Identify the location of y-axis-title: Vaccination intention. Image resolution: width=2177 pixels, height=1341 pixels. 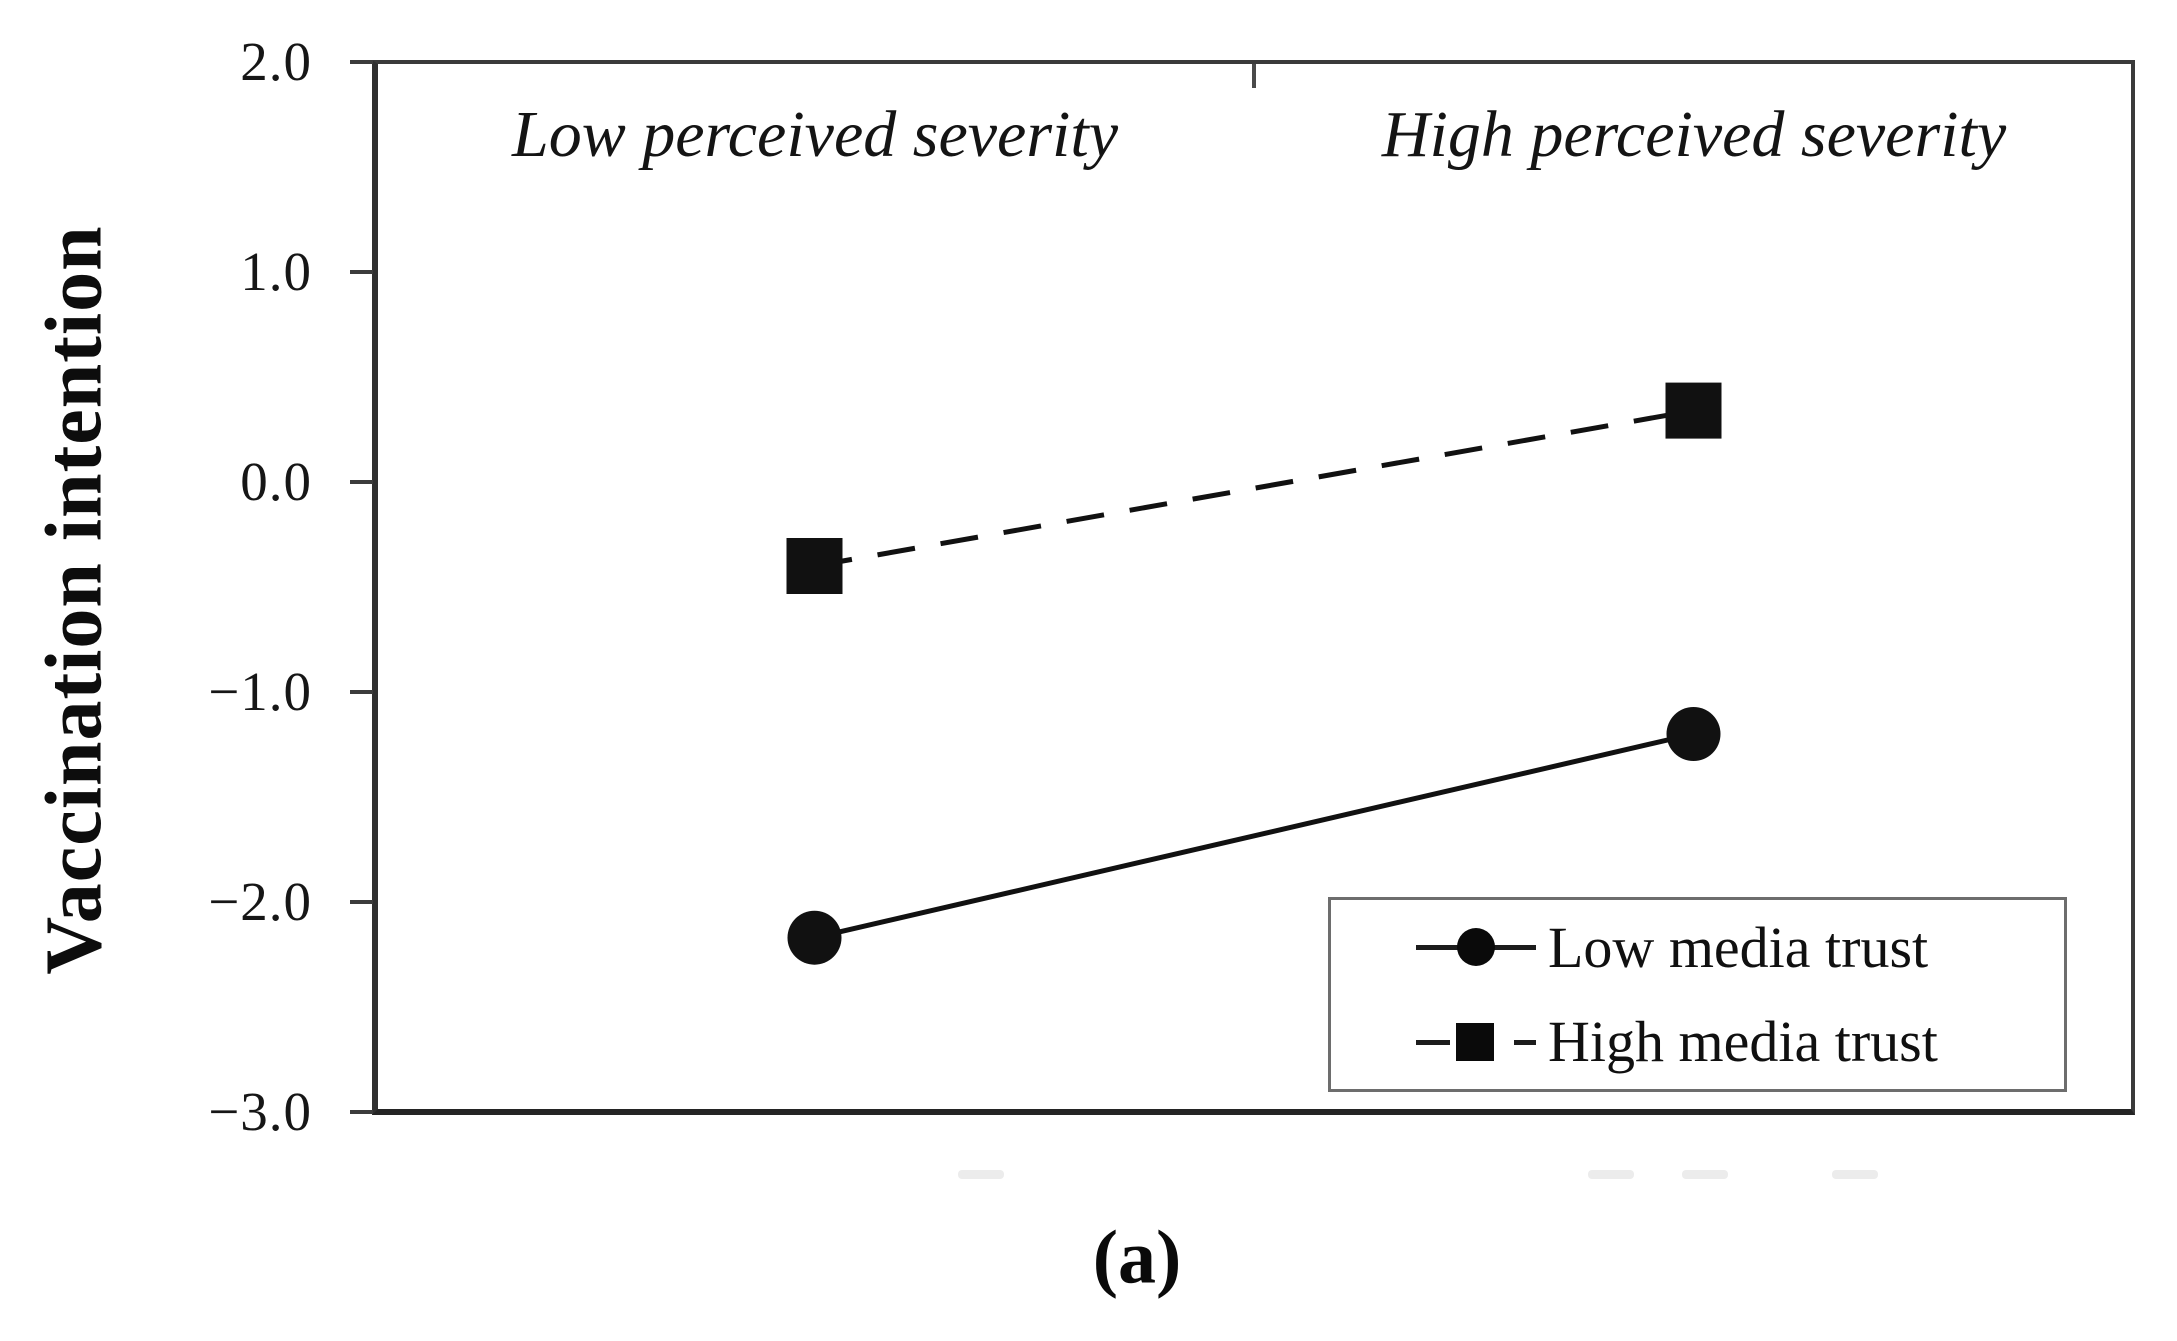
(74, 600).